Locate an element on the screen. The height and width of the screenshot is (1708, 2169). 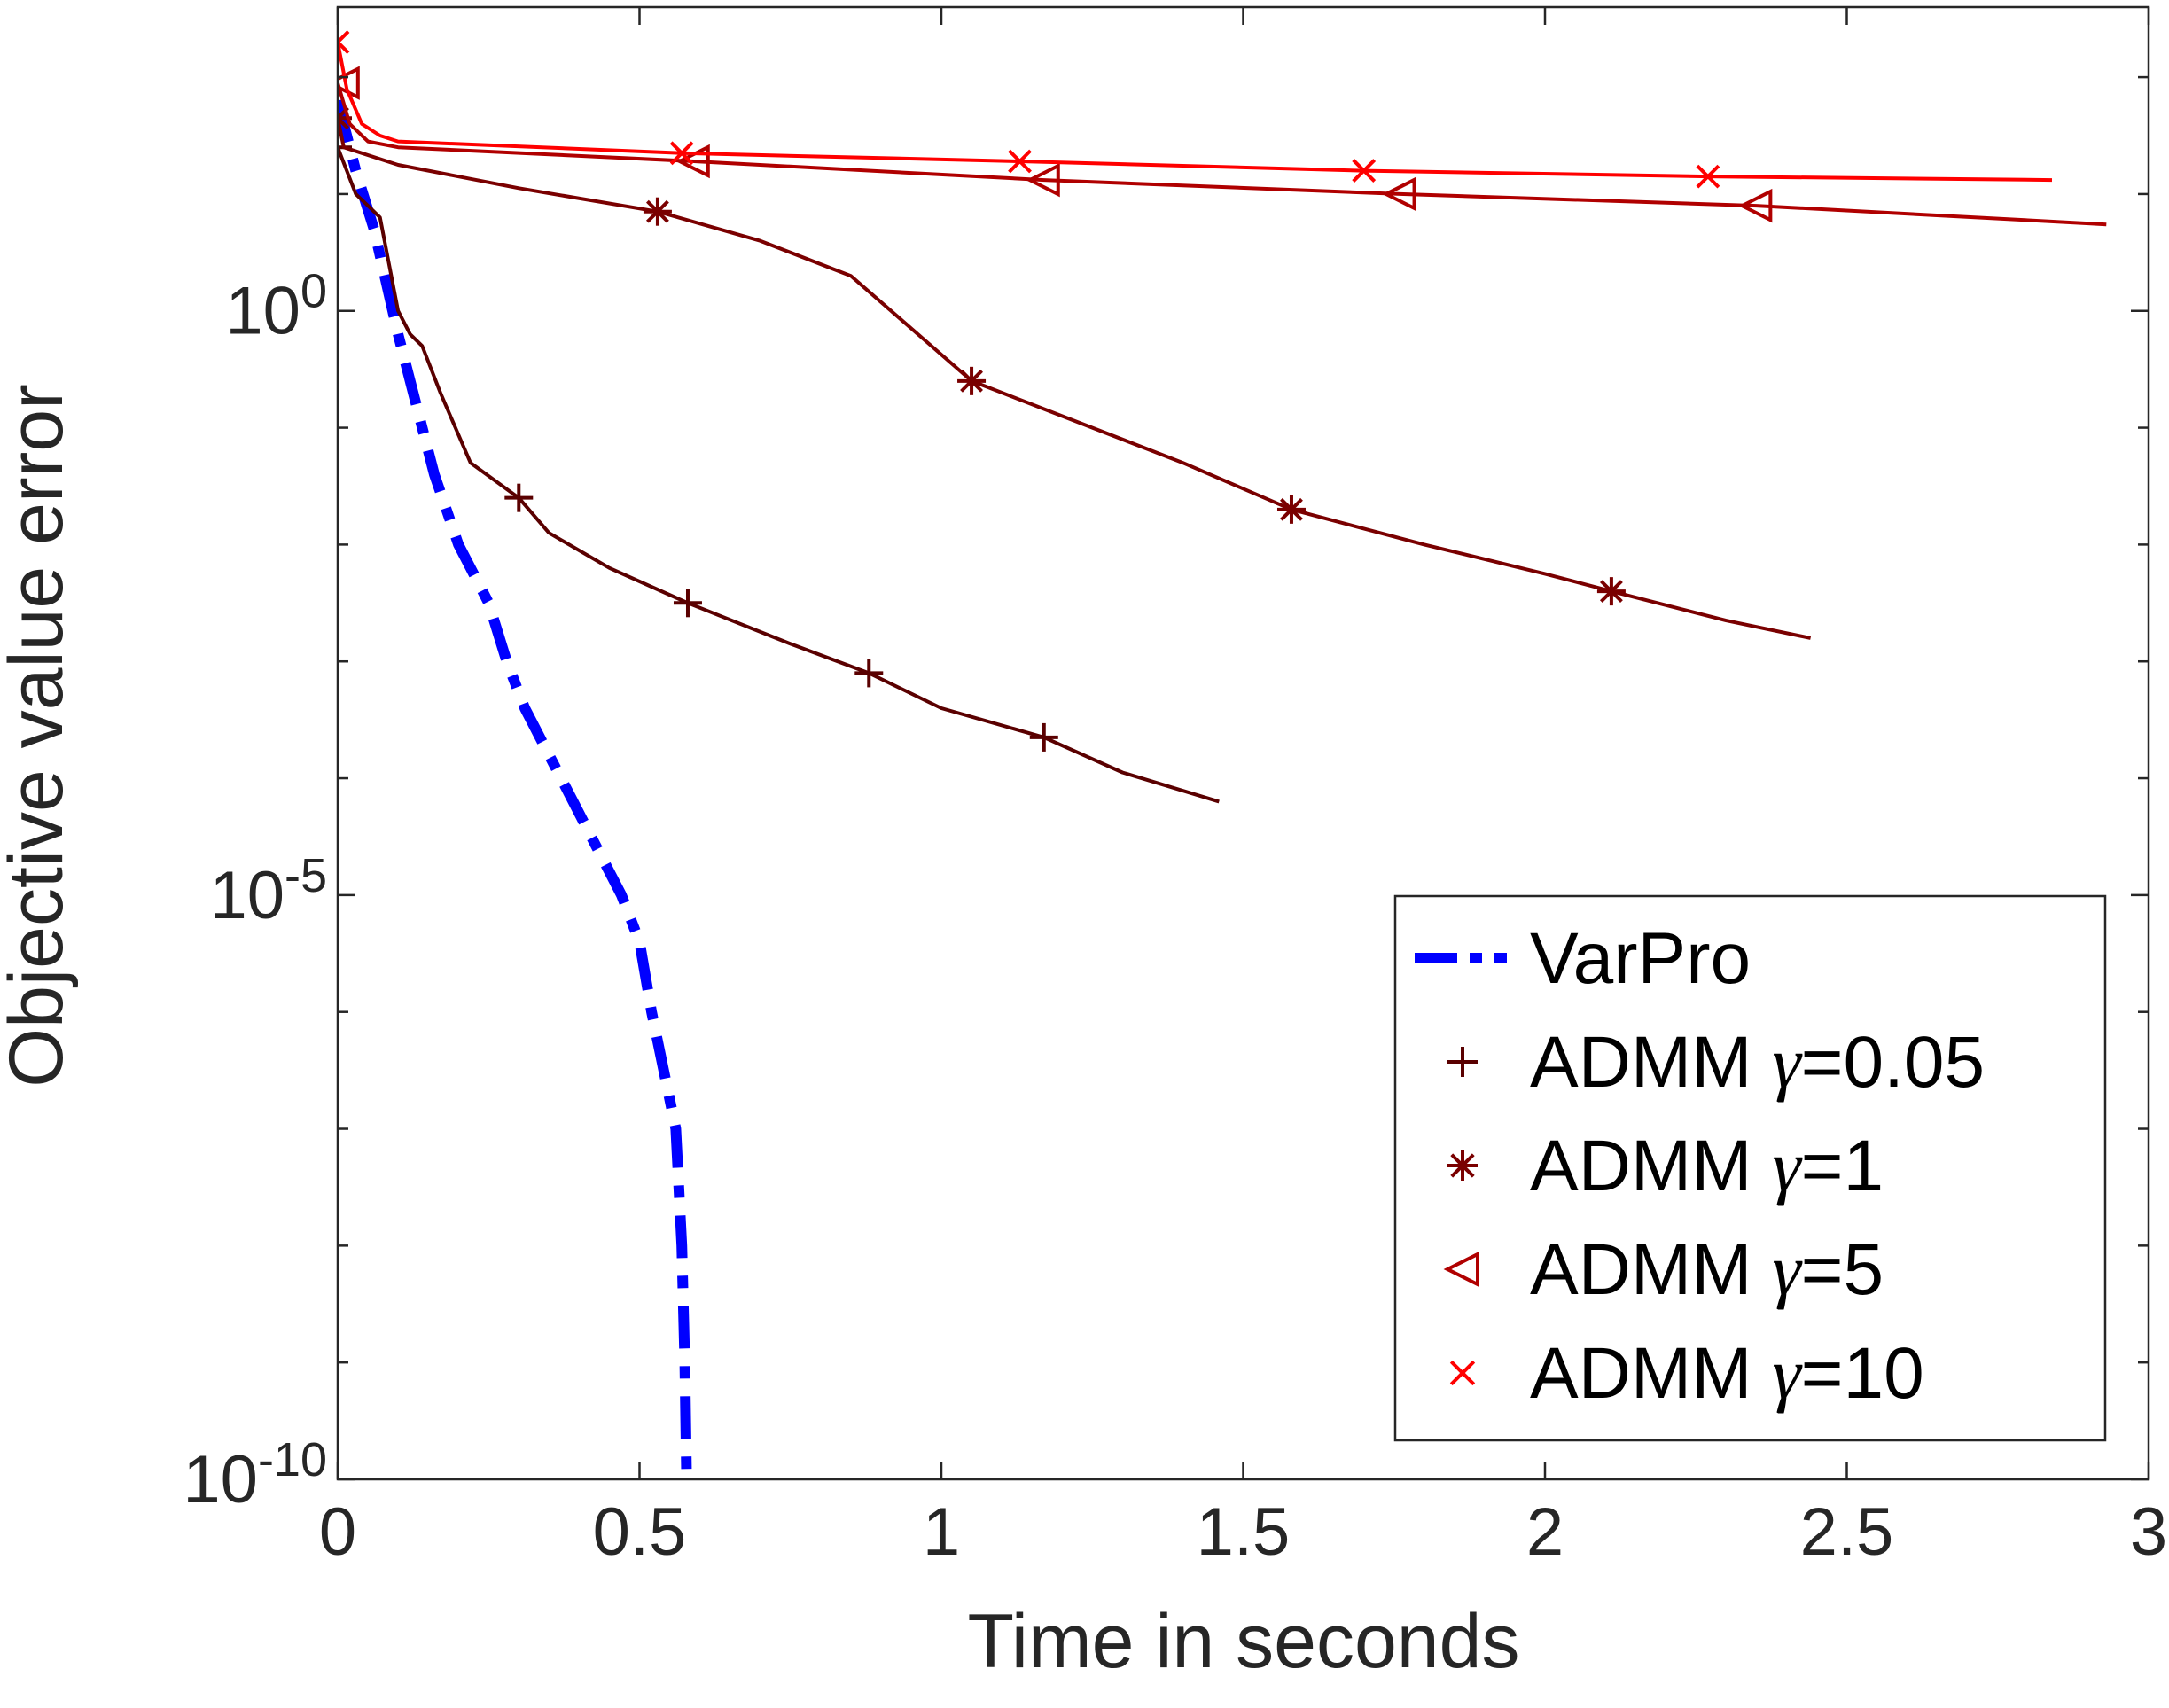
legend-item: ADMM γ=10 is located at coordinates (1686, 1374).